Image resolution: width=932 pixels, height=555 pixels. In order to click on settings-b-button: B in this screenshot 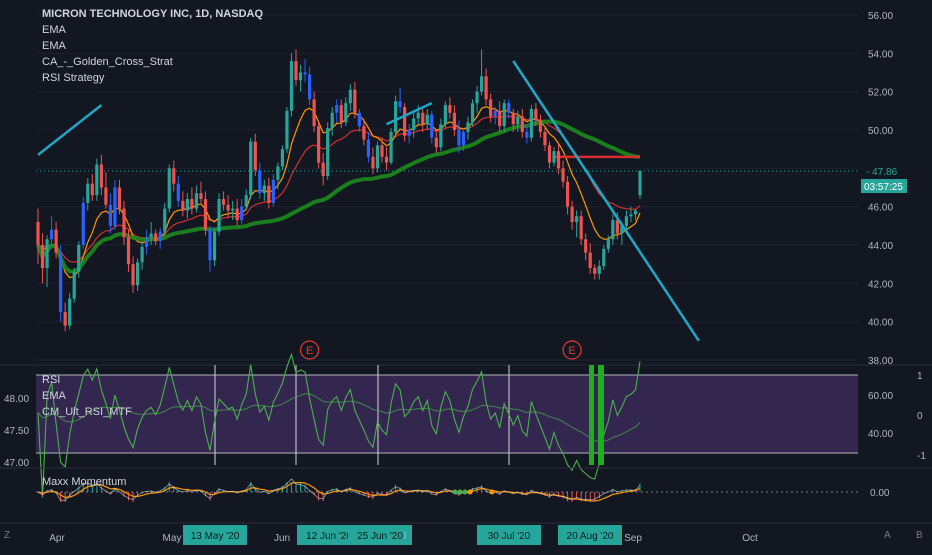, I will do `click(919, 535)`.